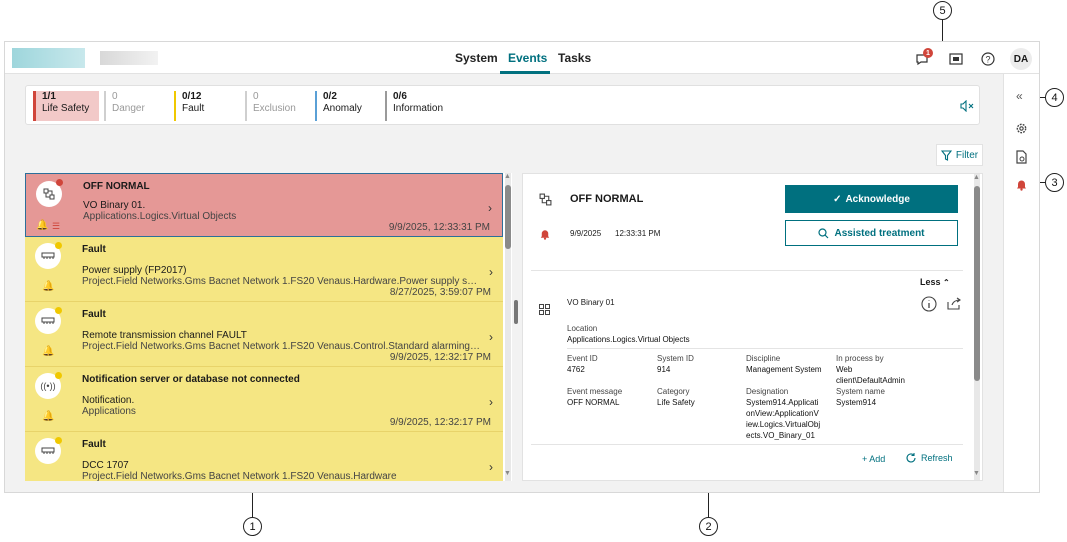  I want to click on filter-label: Filter, so click(967, 155).